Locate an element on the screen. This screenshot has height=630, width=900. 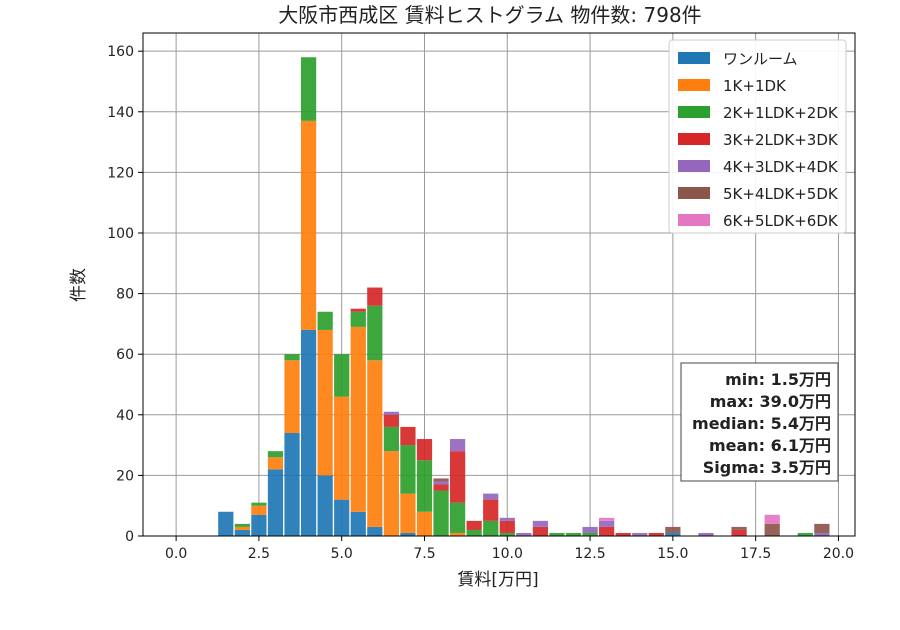
x-tick-label: 17.5 is located at coordinates (755, 554).